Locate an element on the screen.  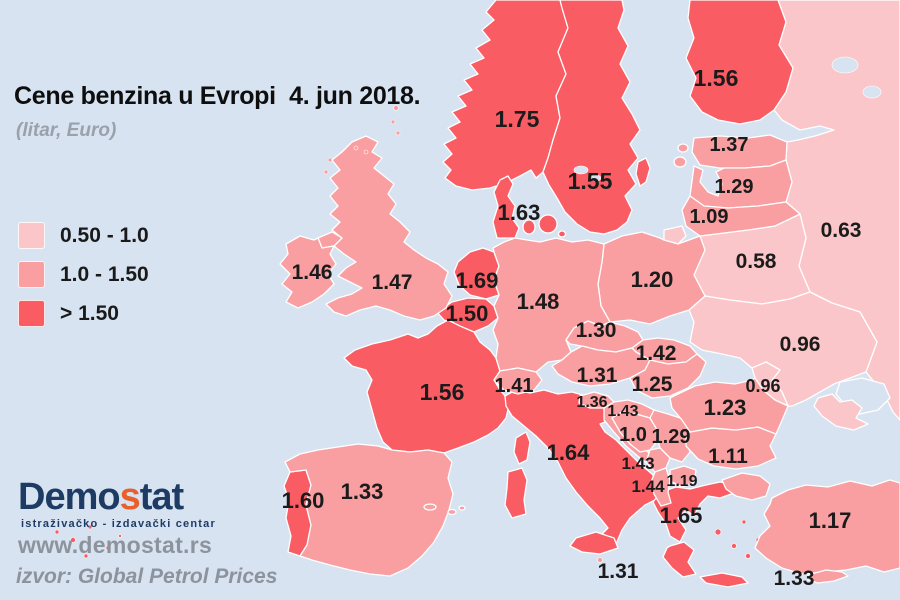
map-subtitle: (litar, Euro) is located at coordinates (66, 130).